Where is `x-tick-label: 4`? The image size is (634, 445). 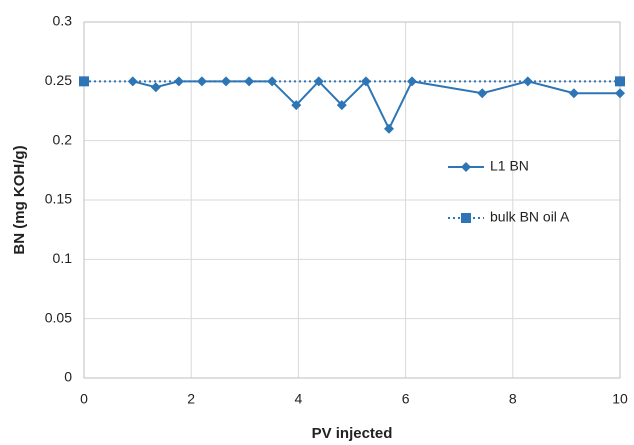 x-tick-label: 4 is located at coordinates (299, 399).